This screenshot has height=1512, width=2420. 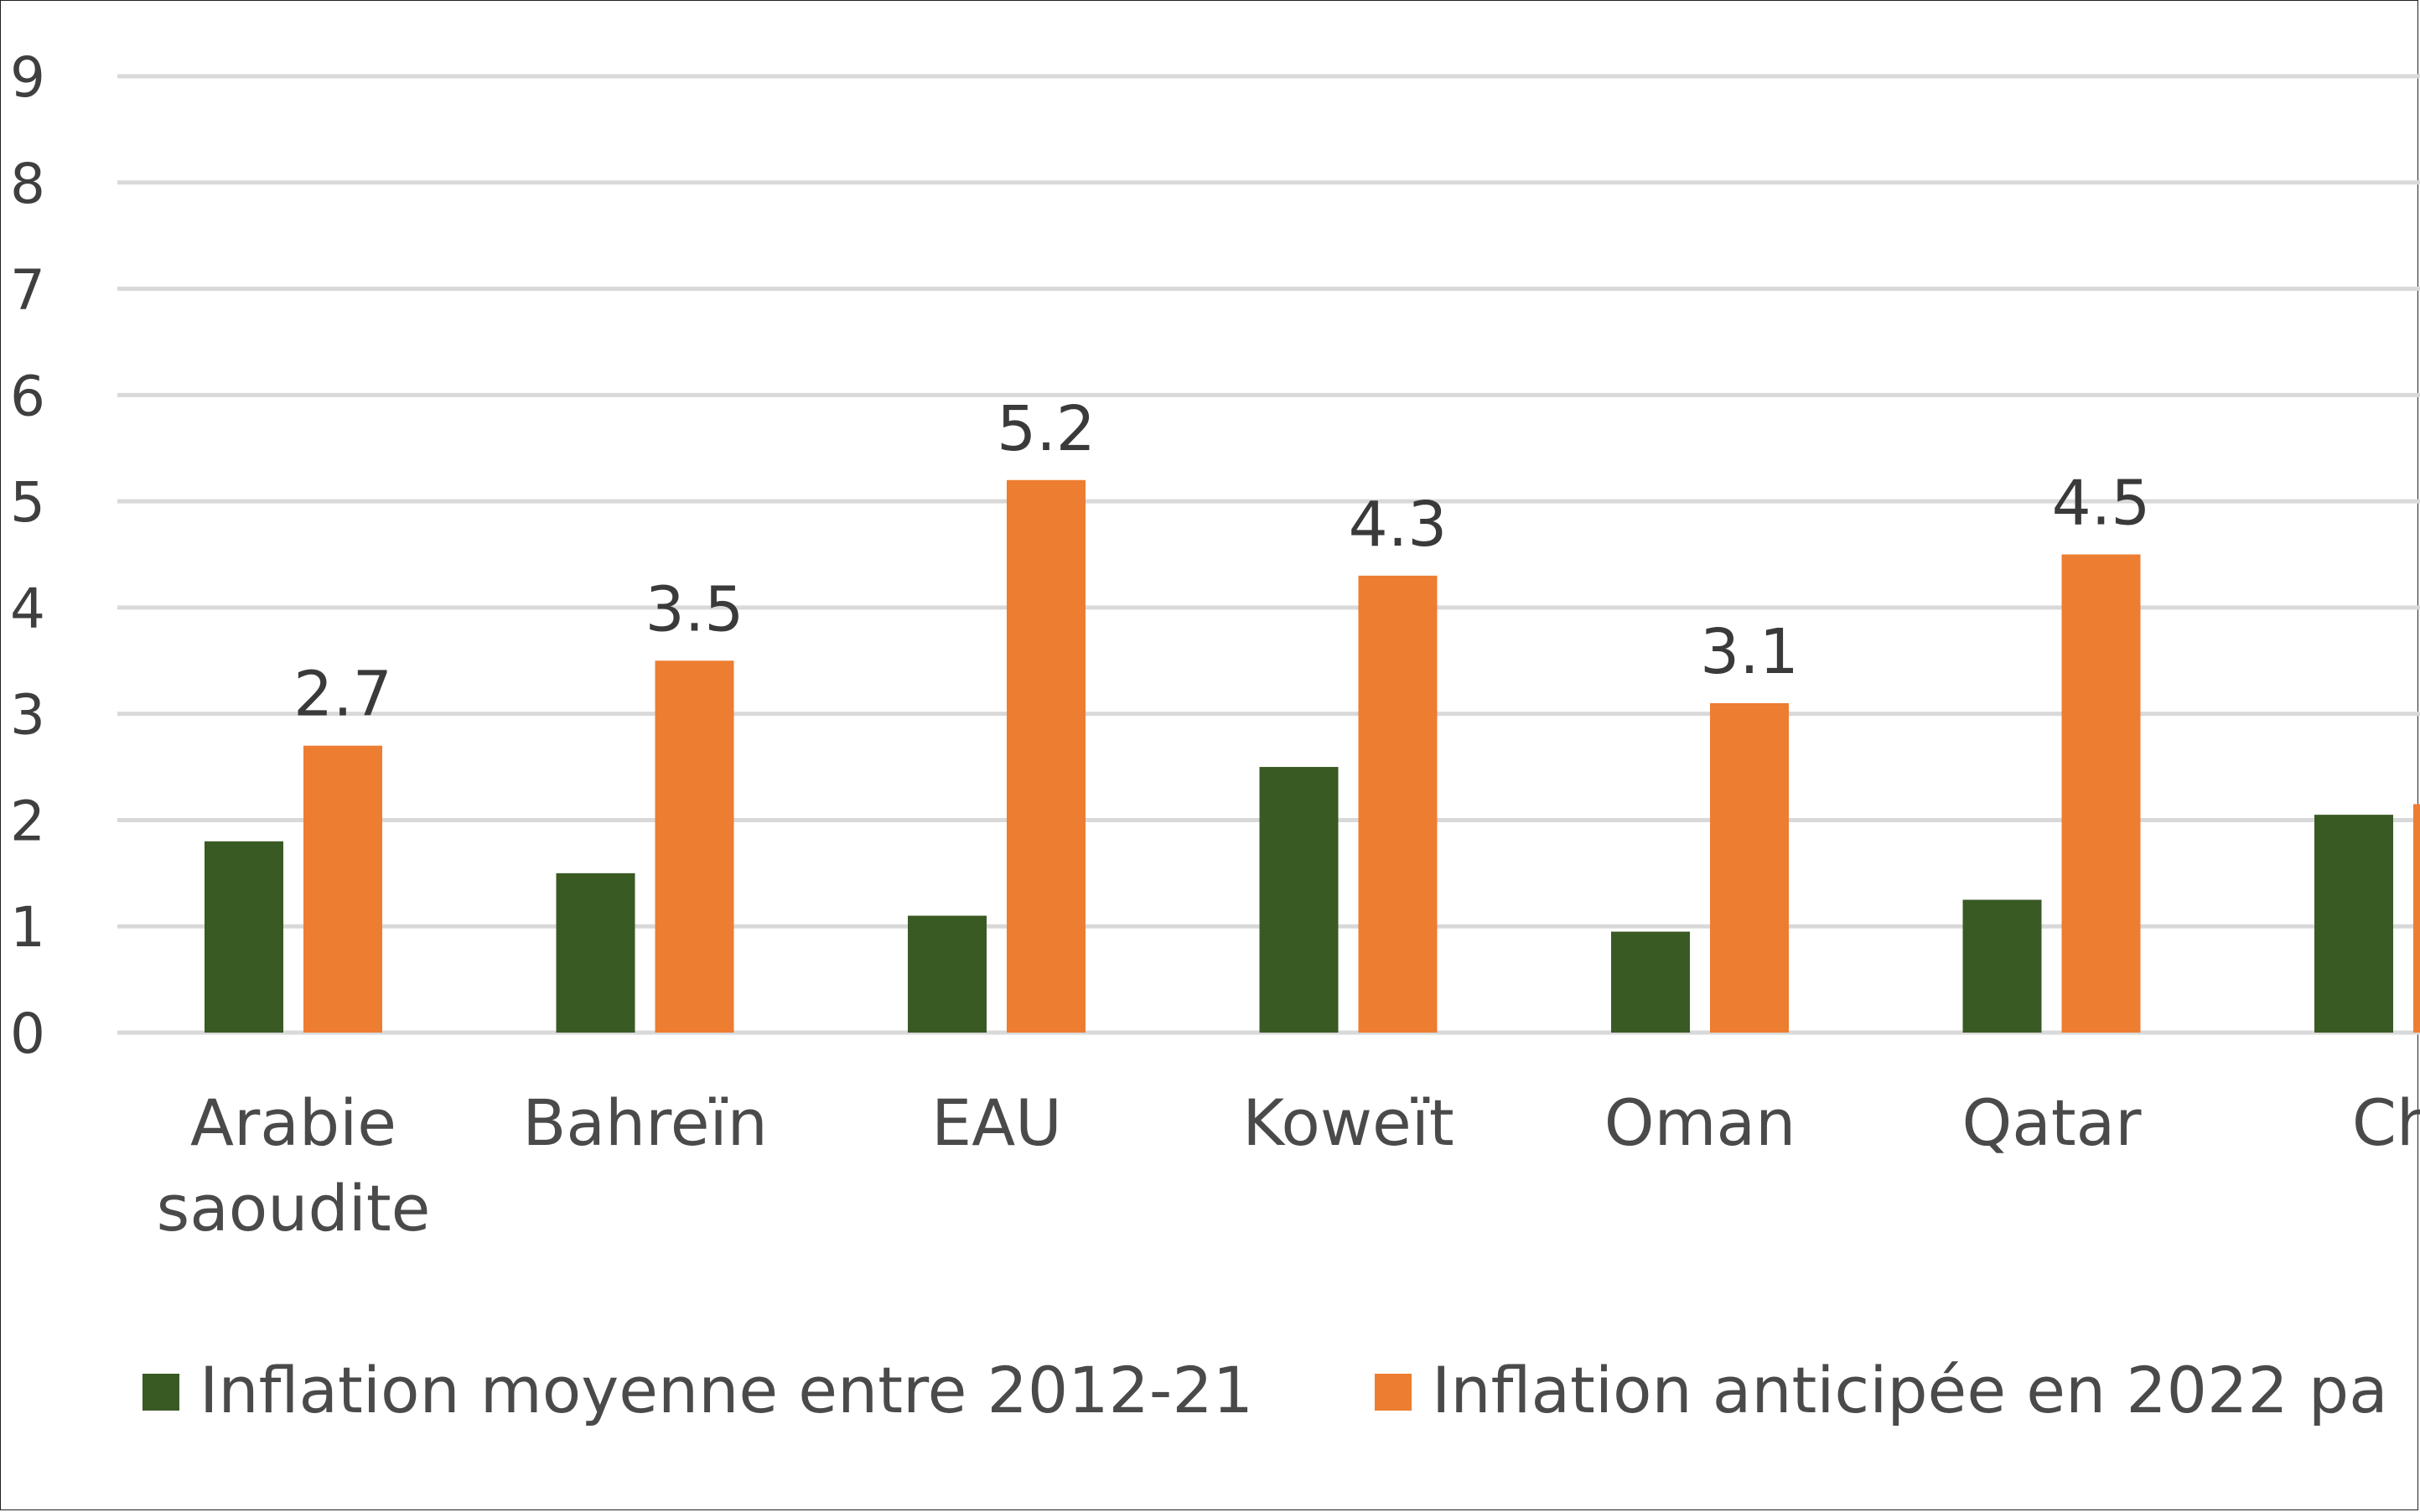 I want to click on y-tick-label: 3, so click(x=27, y=715).